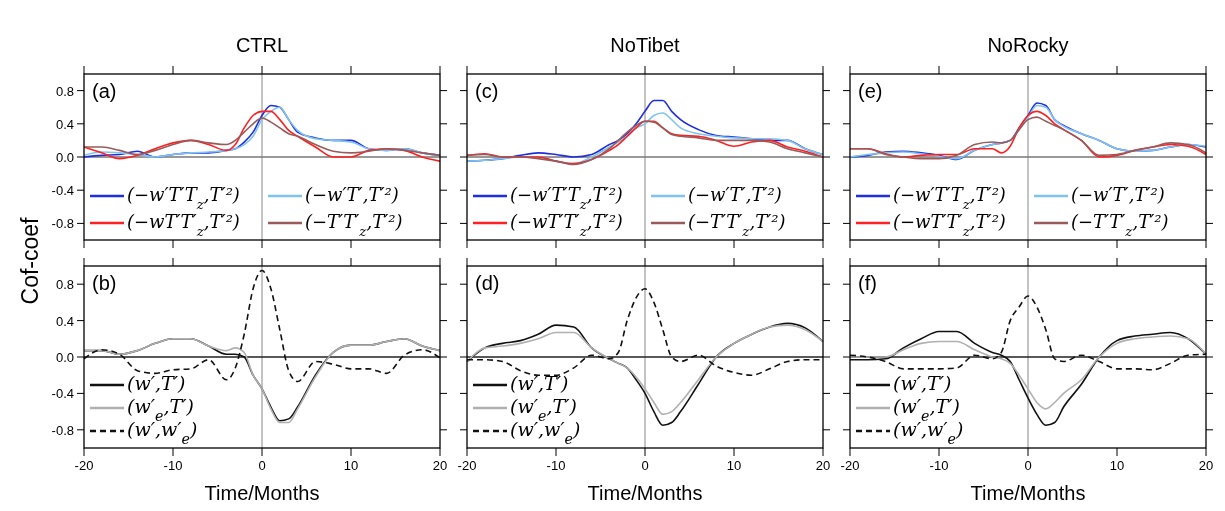 The height and width of the screenshot is (511, 1225). What do you see at coordinates (487, 91) in the screenshot?
I see `annotation: (c)` at bounding box center [487, 91].